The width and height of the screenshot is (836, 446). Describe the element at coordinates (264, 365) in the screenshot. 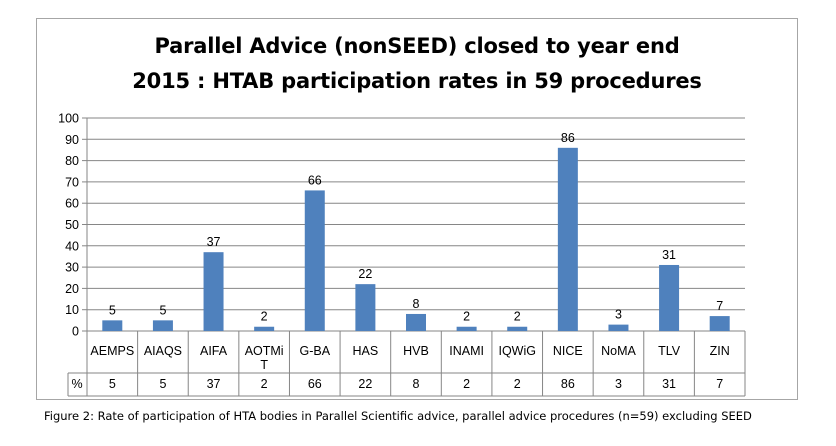

I see `category-label: T` at that location.